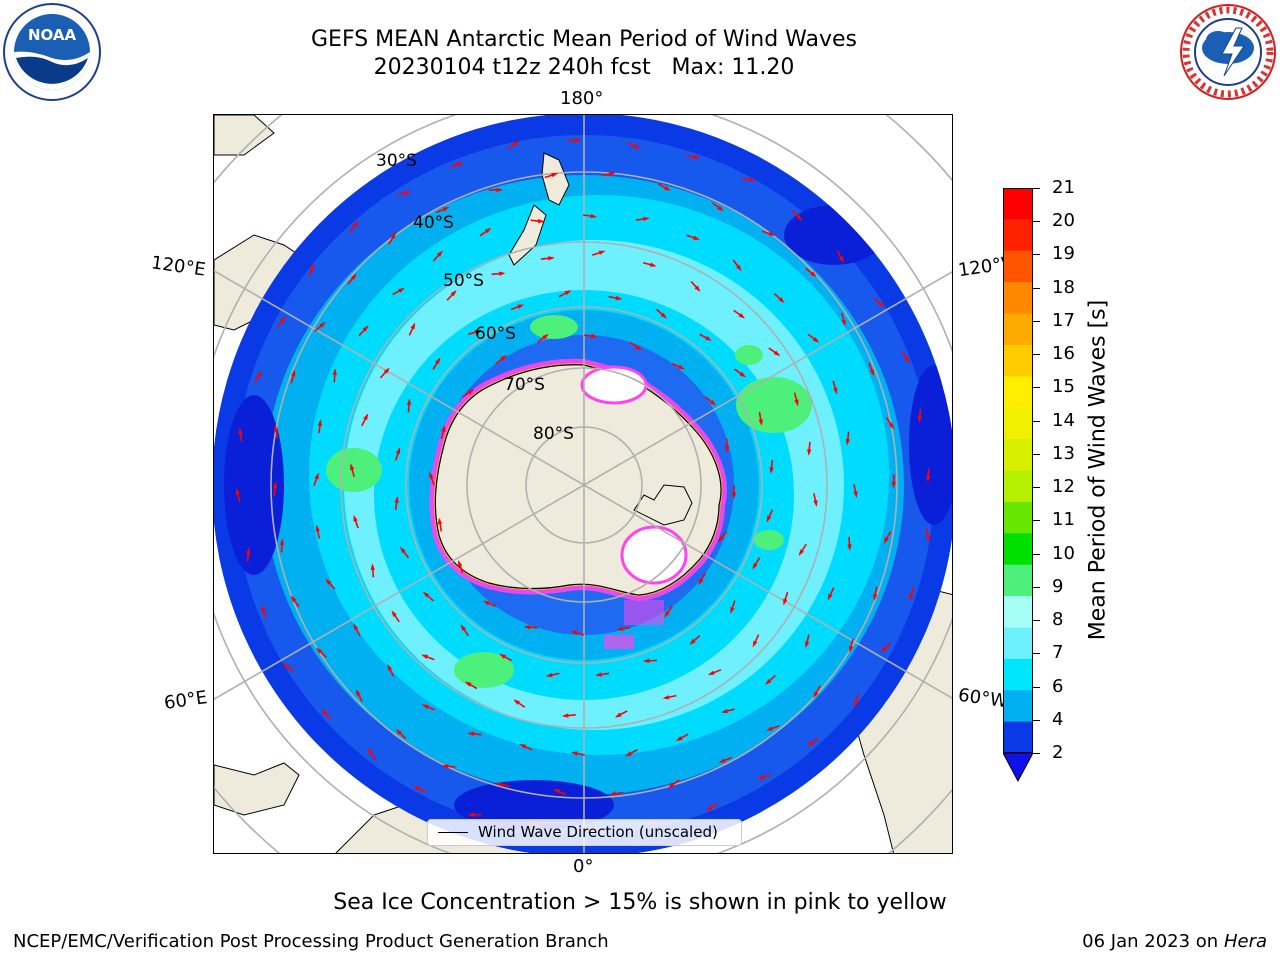 This screenshot has height=960, width=1280. What do you see at coordinates (553, 434) in the screenshot?
I see `lat-label-80s: 80°S` at bounding box center [553, 434].